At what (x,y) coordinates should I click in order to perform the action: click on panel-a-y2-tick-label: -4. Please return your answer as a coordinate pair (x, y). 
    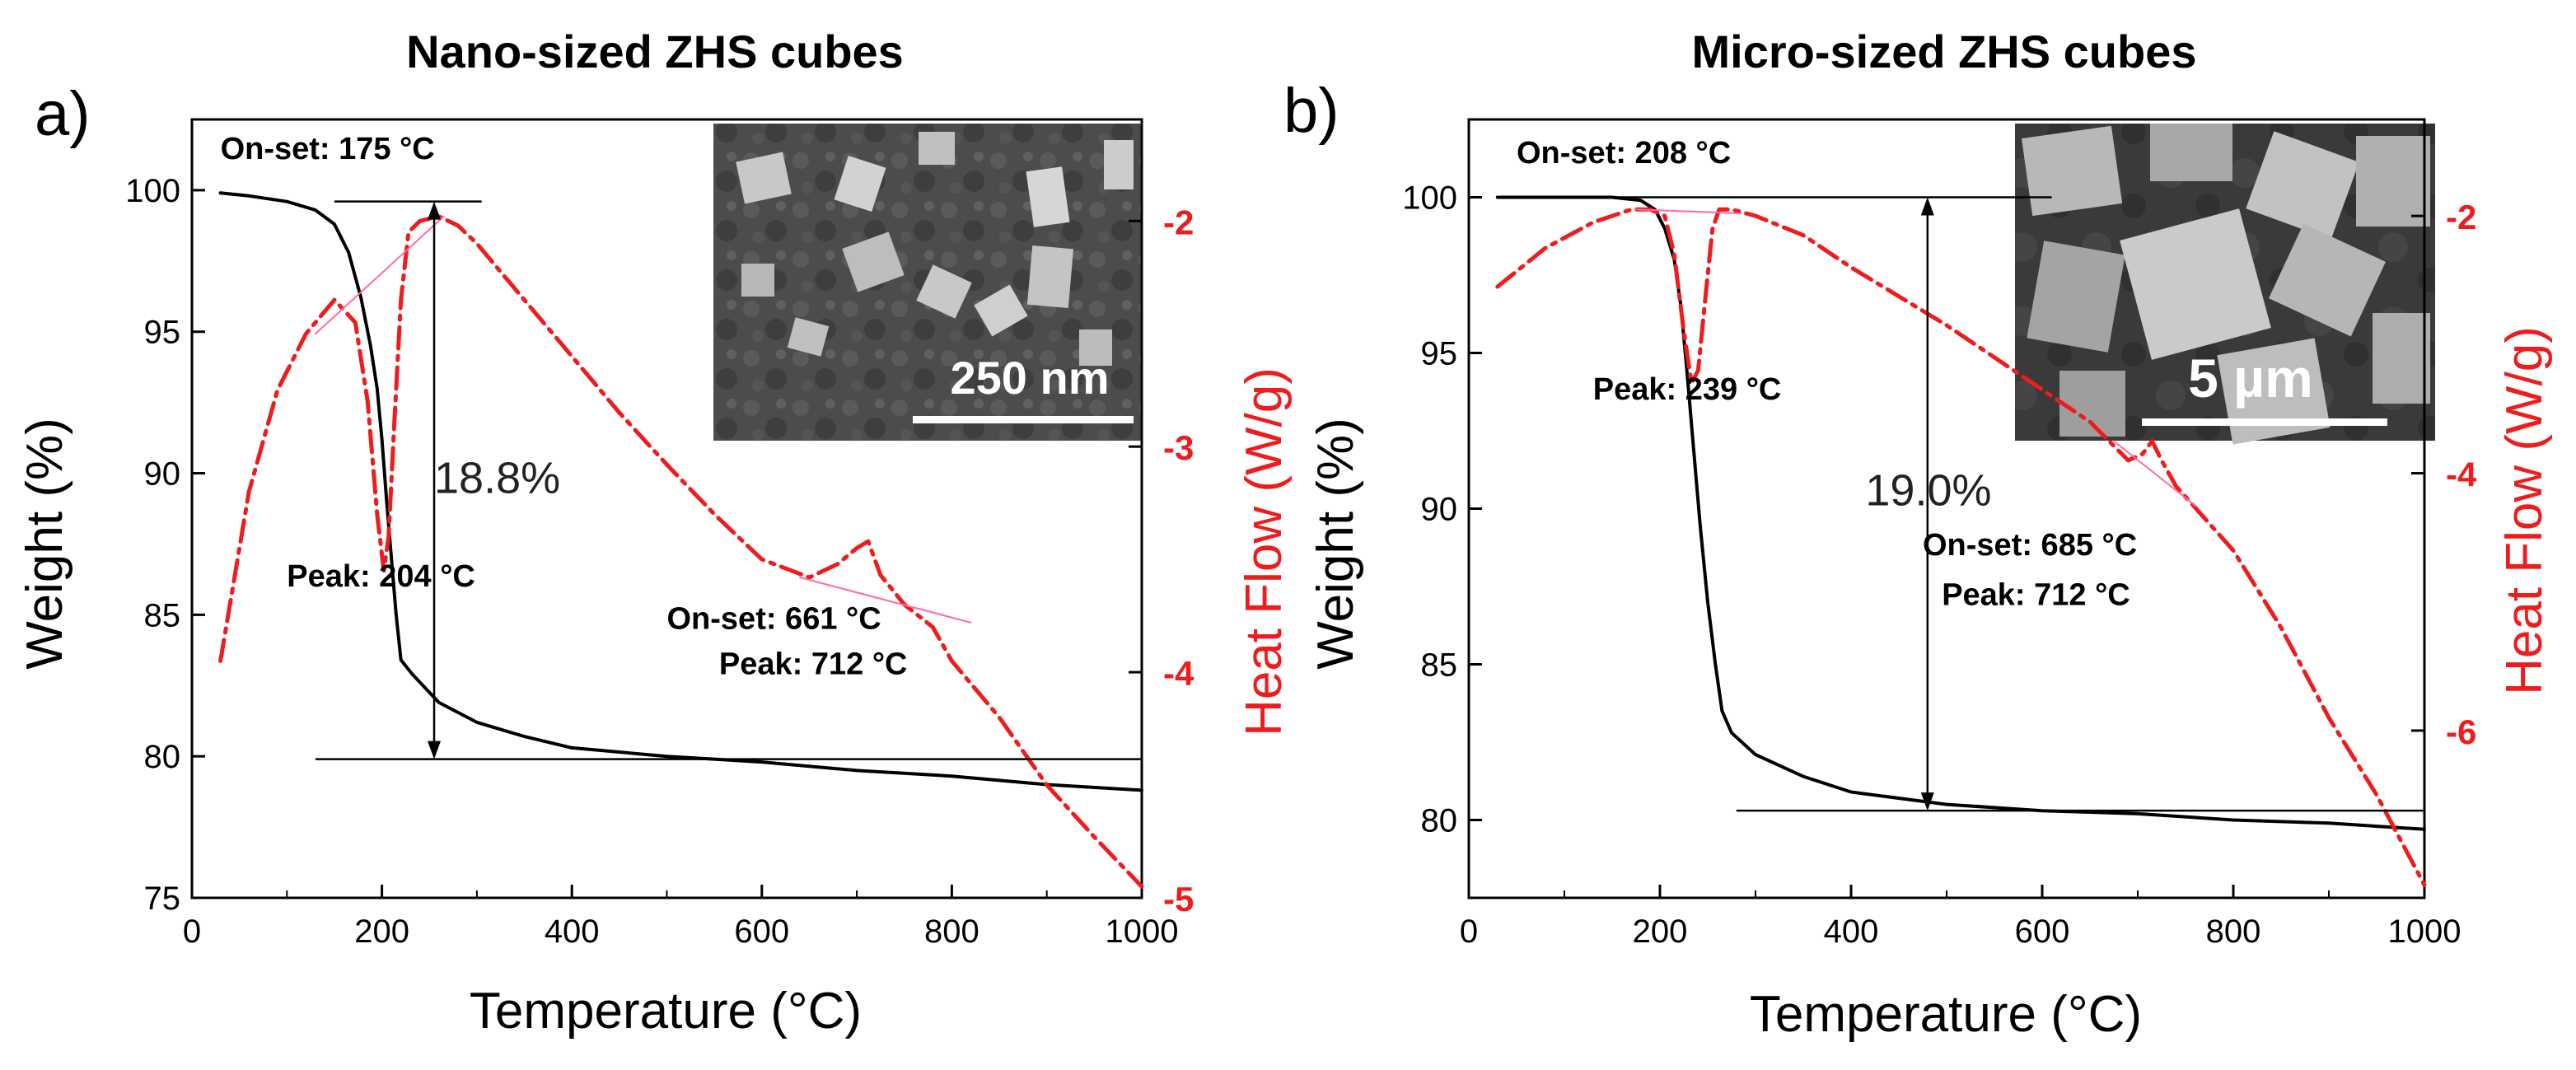
    Looking at the image, I should click on (1178, 673).